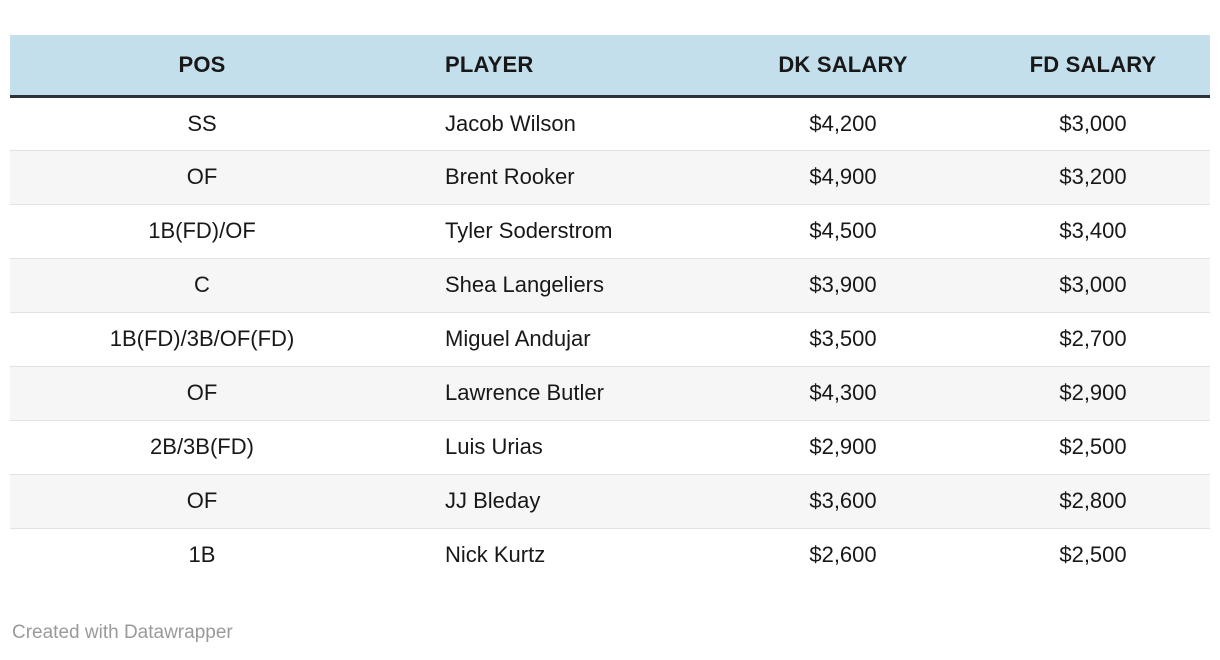 The image size is (1220, 660). I want to click on table-row: OF Brent Rooker $4,900 $3,200, so click(610, 176).